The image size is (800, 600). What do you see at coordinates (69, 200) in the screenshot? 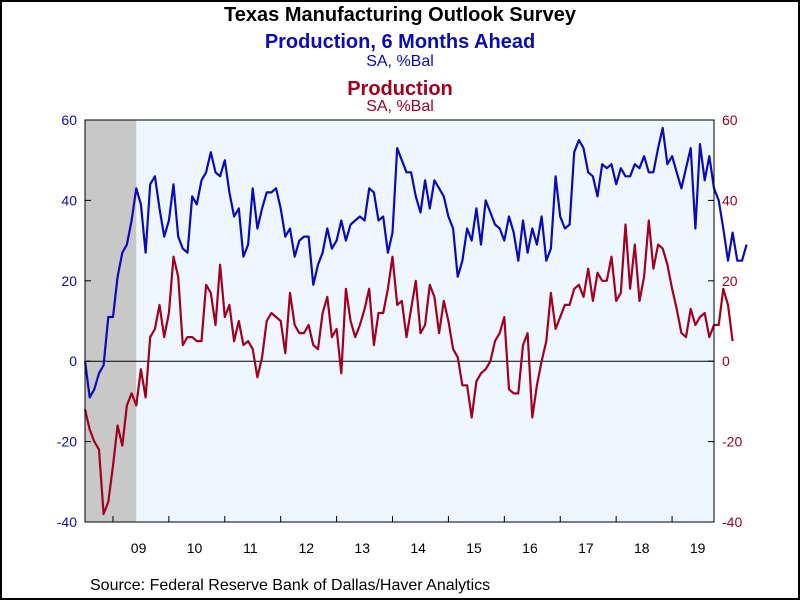
I see `y-tick-label-left: 40` at bounding box center [69, 200].